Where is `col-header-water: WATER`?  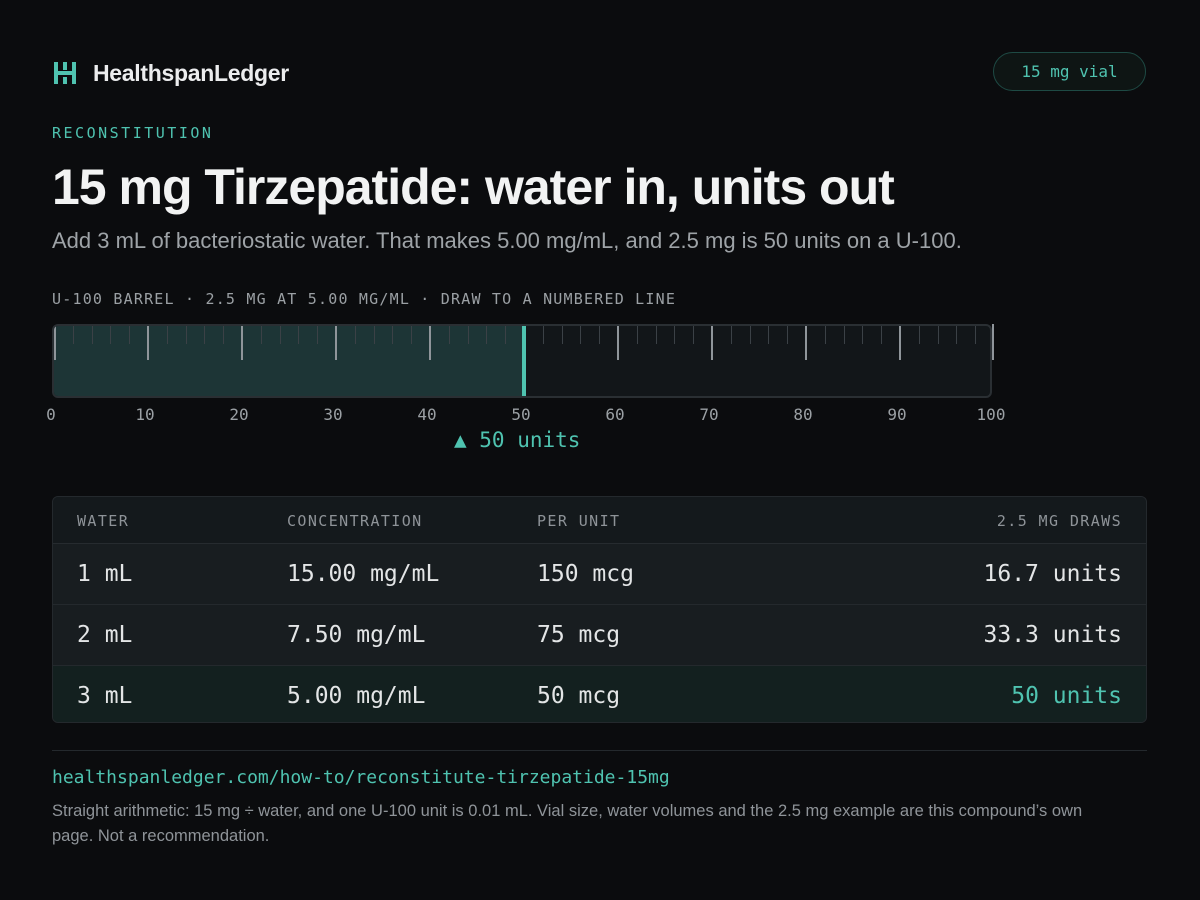
col-header-water: WATER is located at coordinates (103, 521).